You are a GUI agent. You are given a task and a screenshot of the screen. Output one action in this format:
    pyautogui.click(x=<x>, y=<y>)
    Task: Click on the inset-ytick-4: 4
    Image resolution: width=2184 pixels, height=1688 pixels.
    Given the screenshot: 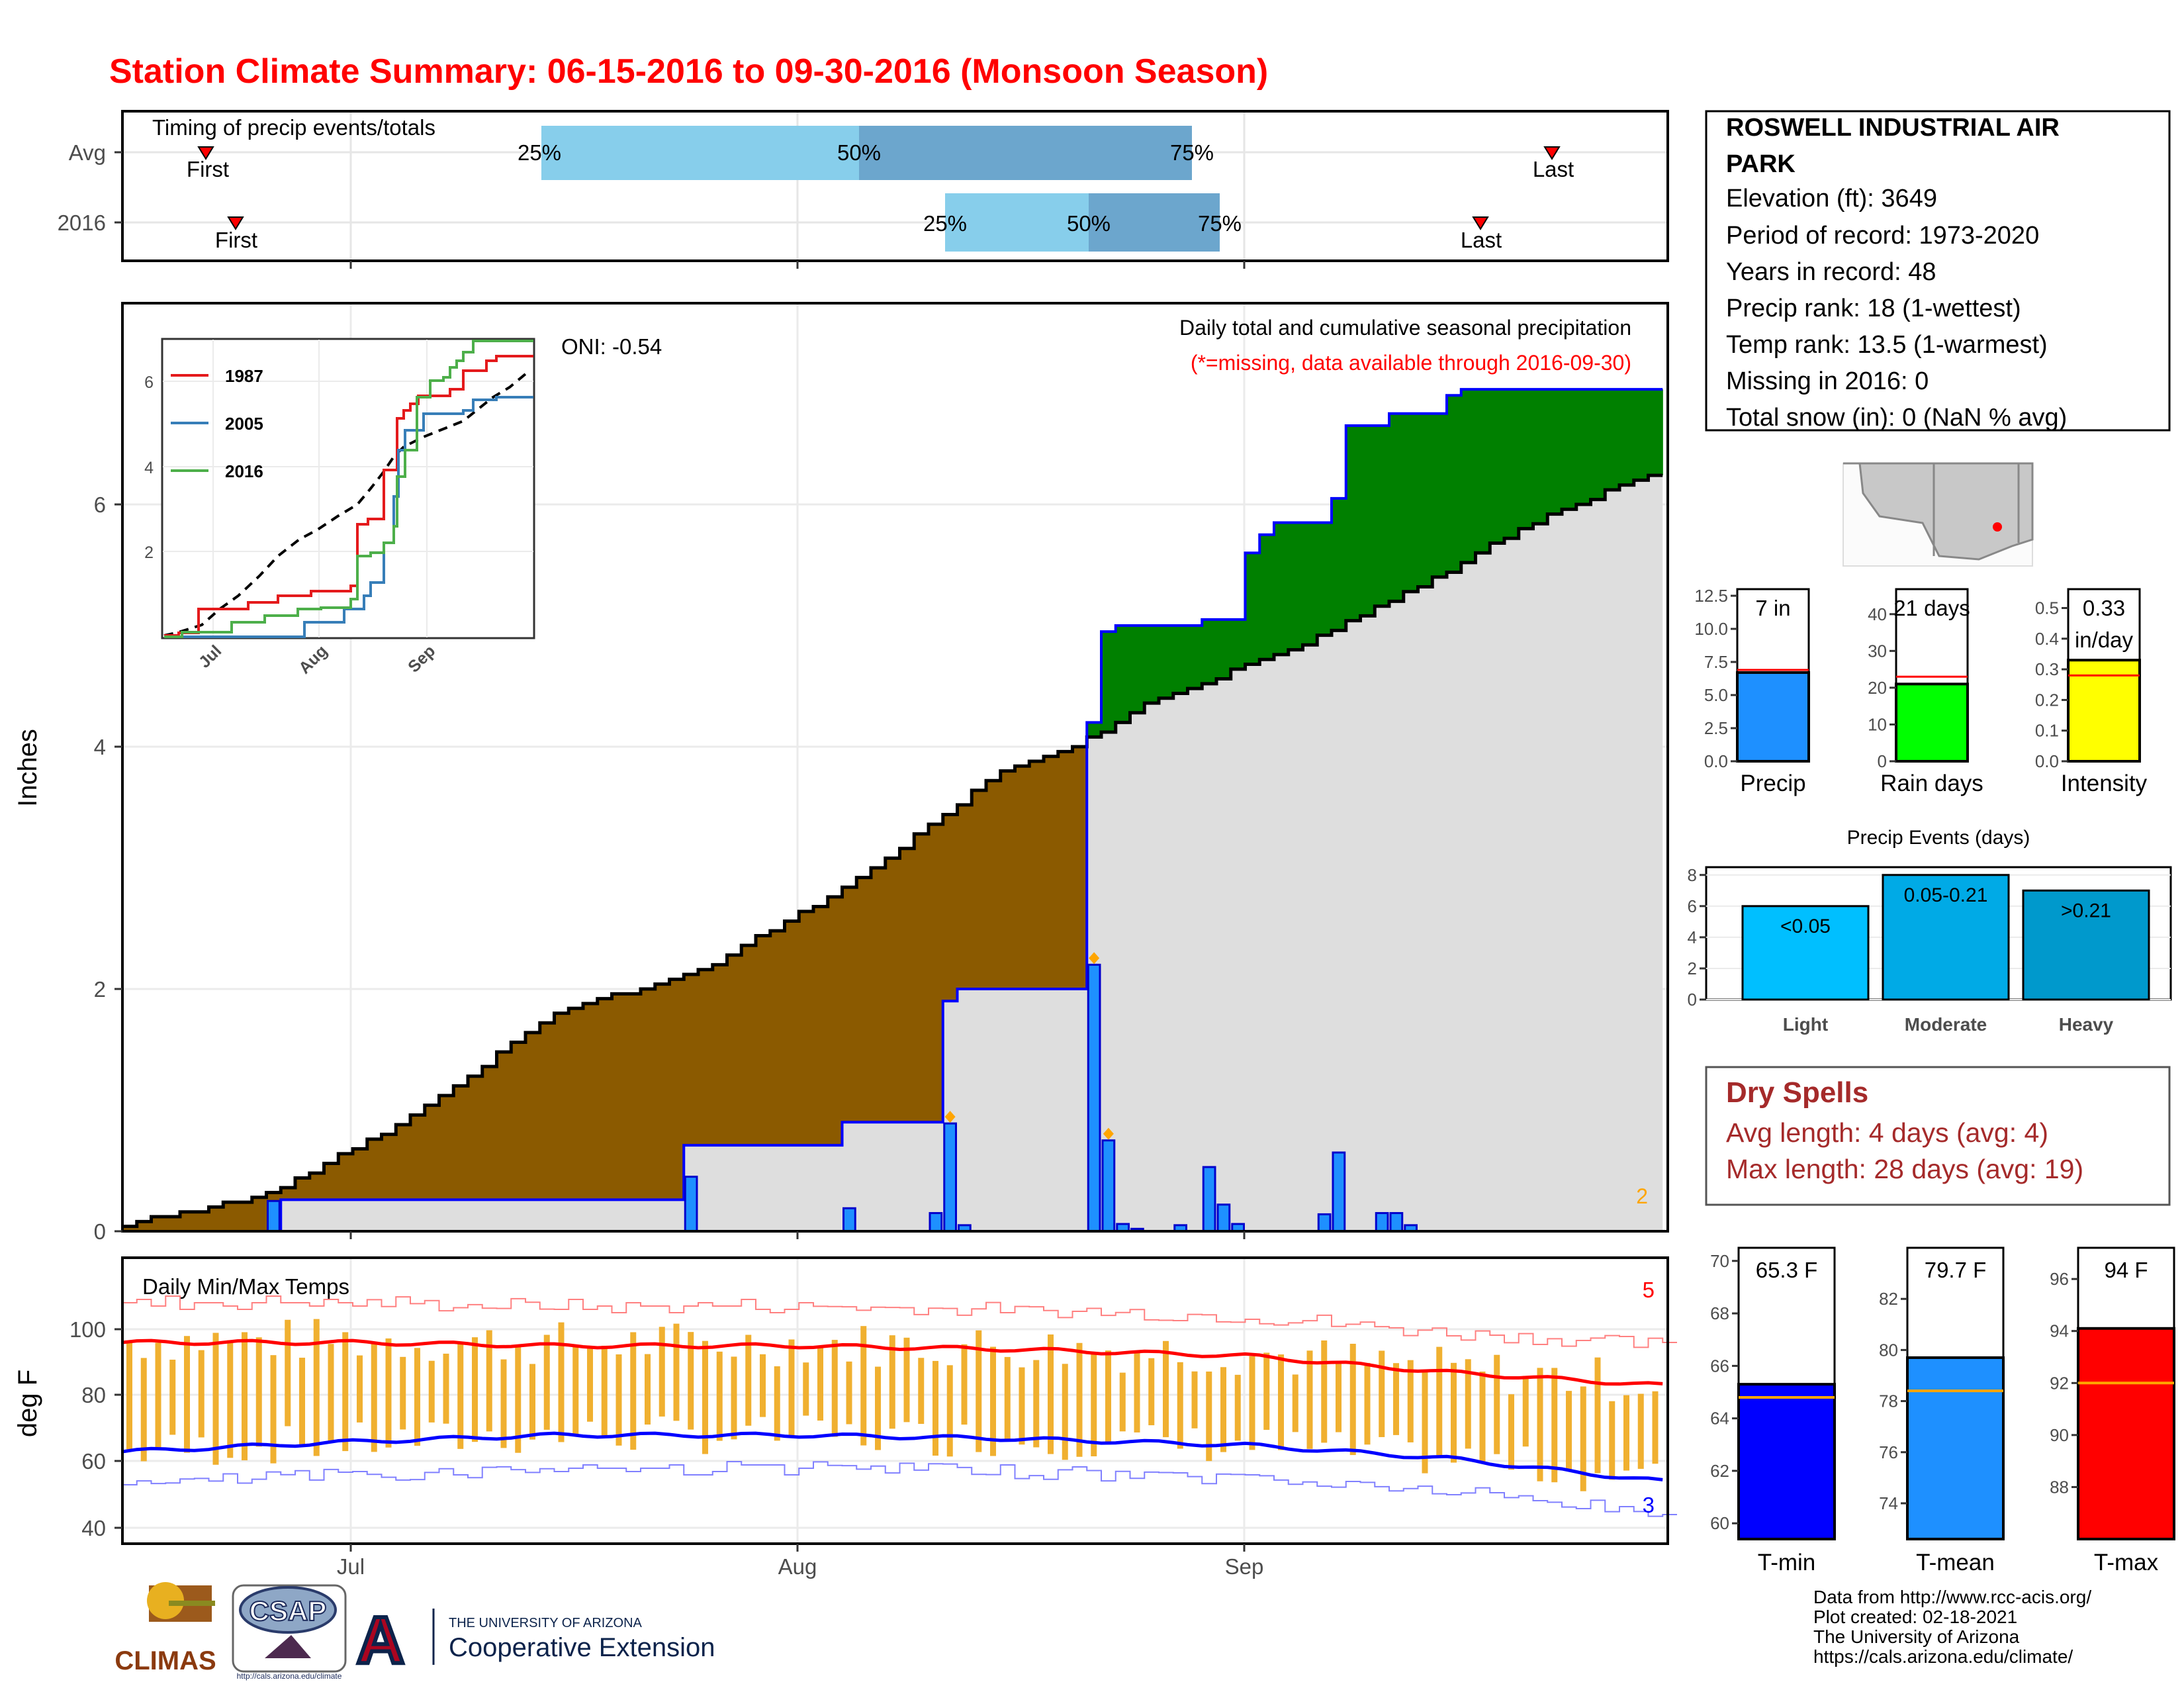 What is the action you would take?
    pyautogui.click(x=149, y=468)
    